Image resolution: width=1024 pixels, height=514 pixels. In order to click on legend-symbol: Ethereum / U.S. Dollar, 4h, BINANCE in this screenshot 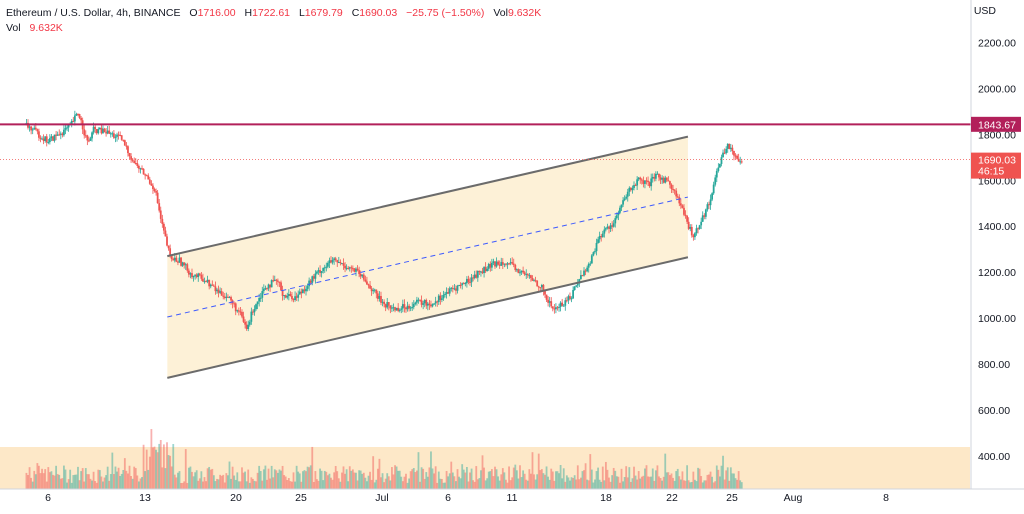, I will do `click(93, 13)`.